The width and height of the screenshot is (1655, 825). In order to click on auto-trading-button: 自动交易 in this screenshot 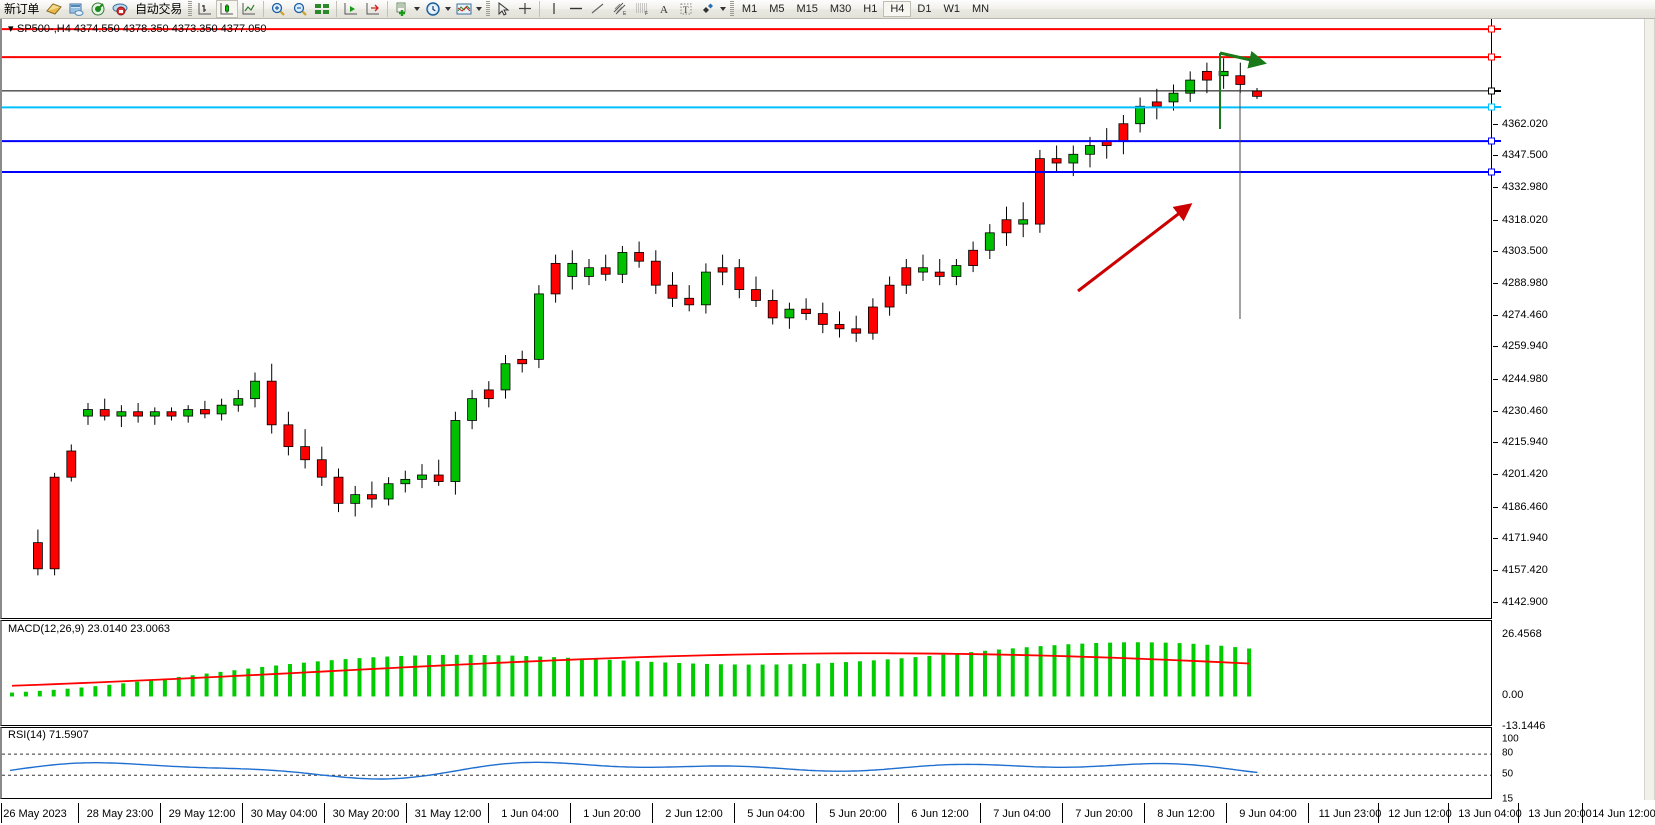, I will do `click(158, 8)`.